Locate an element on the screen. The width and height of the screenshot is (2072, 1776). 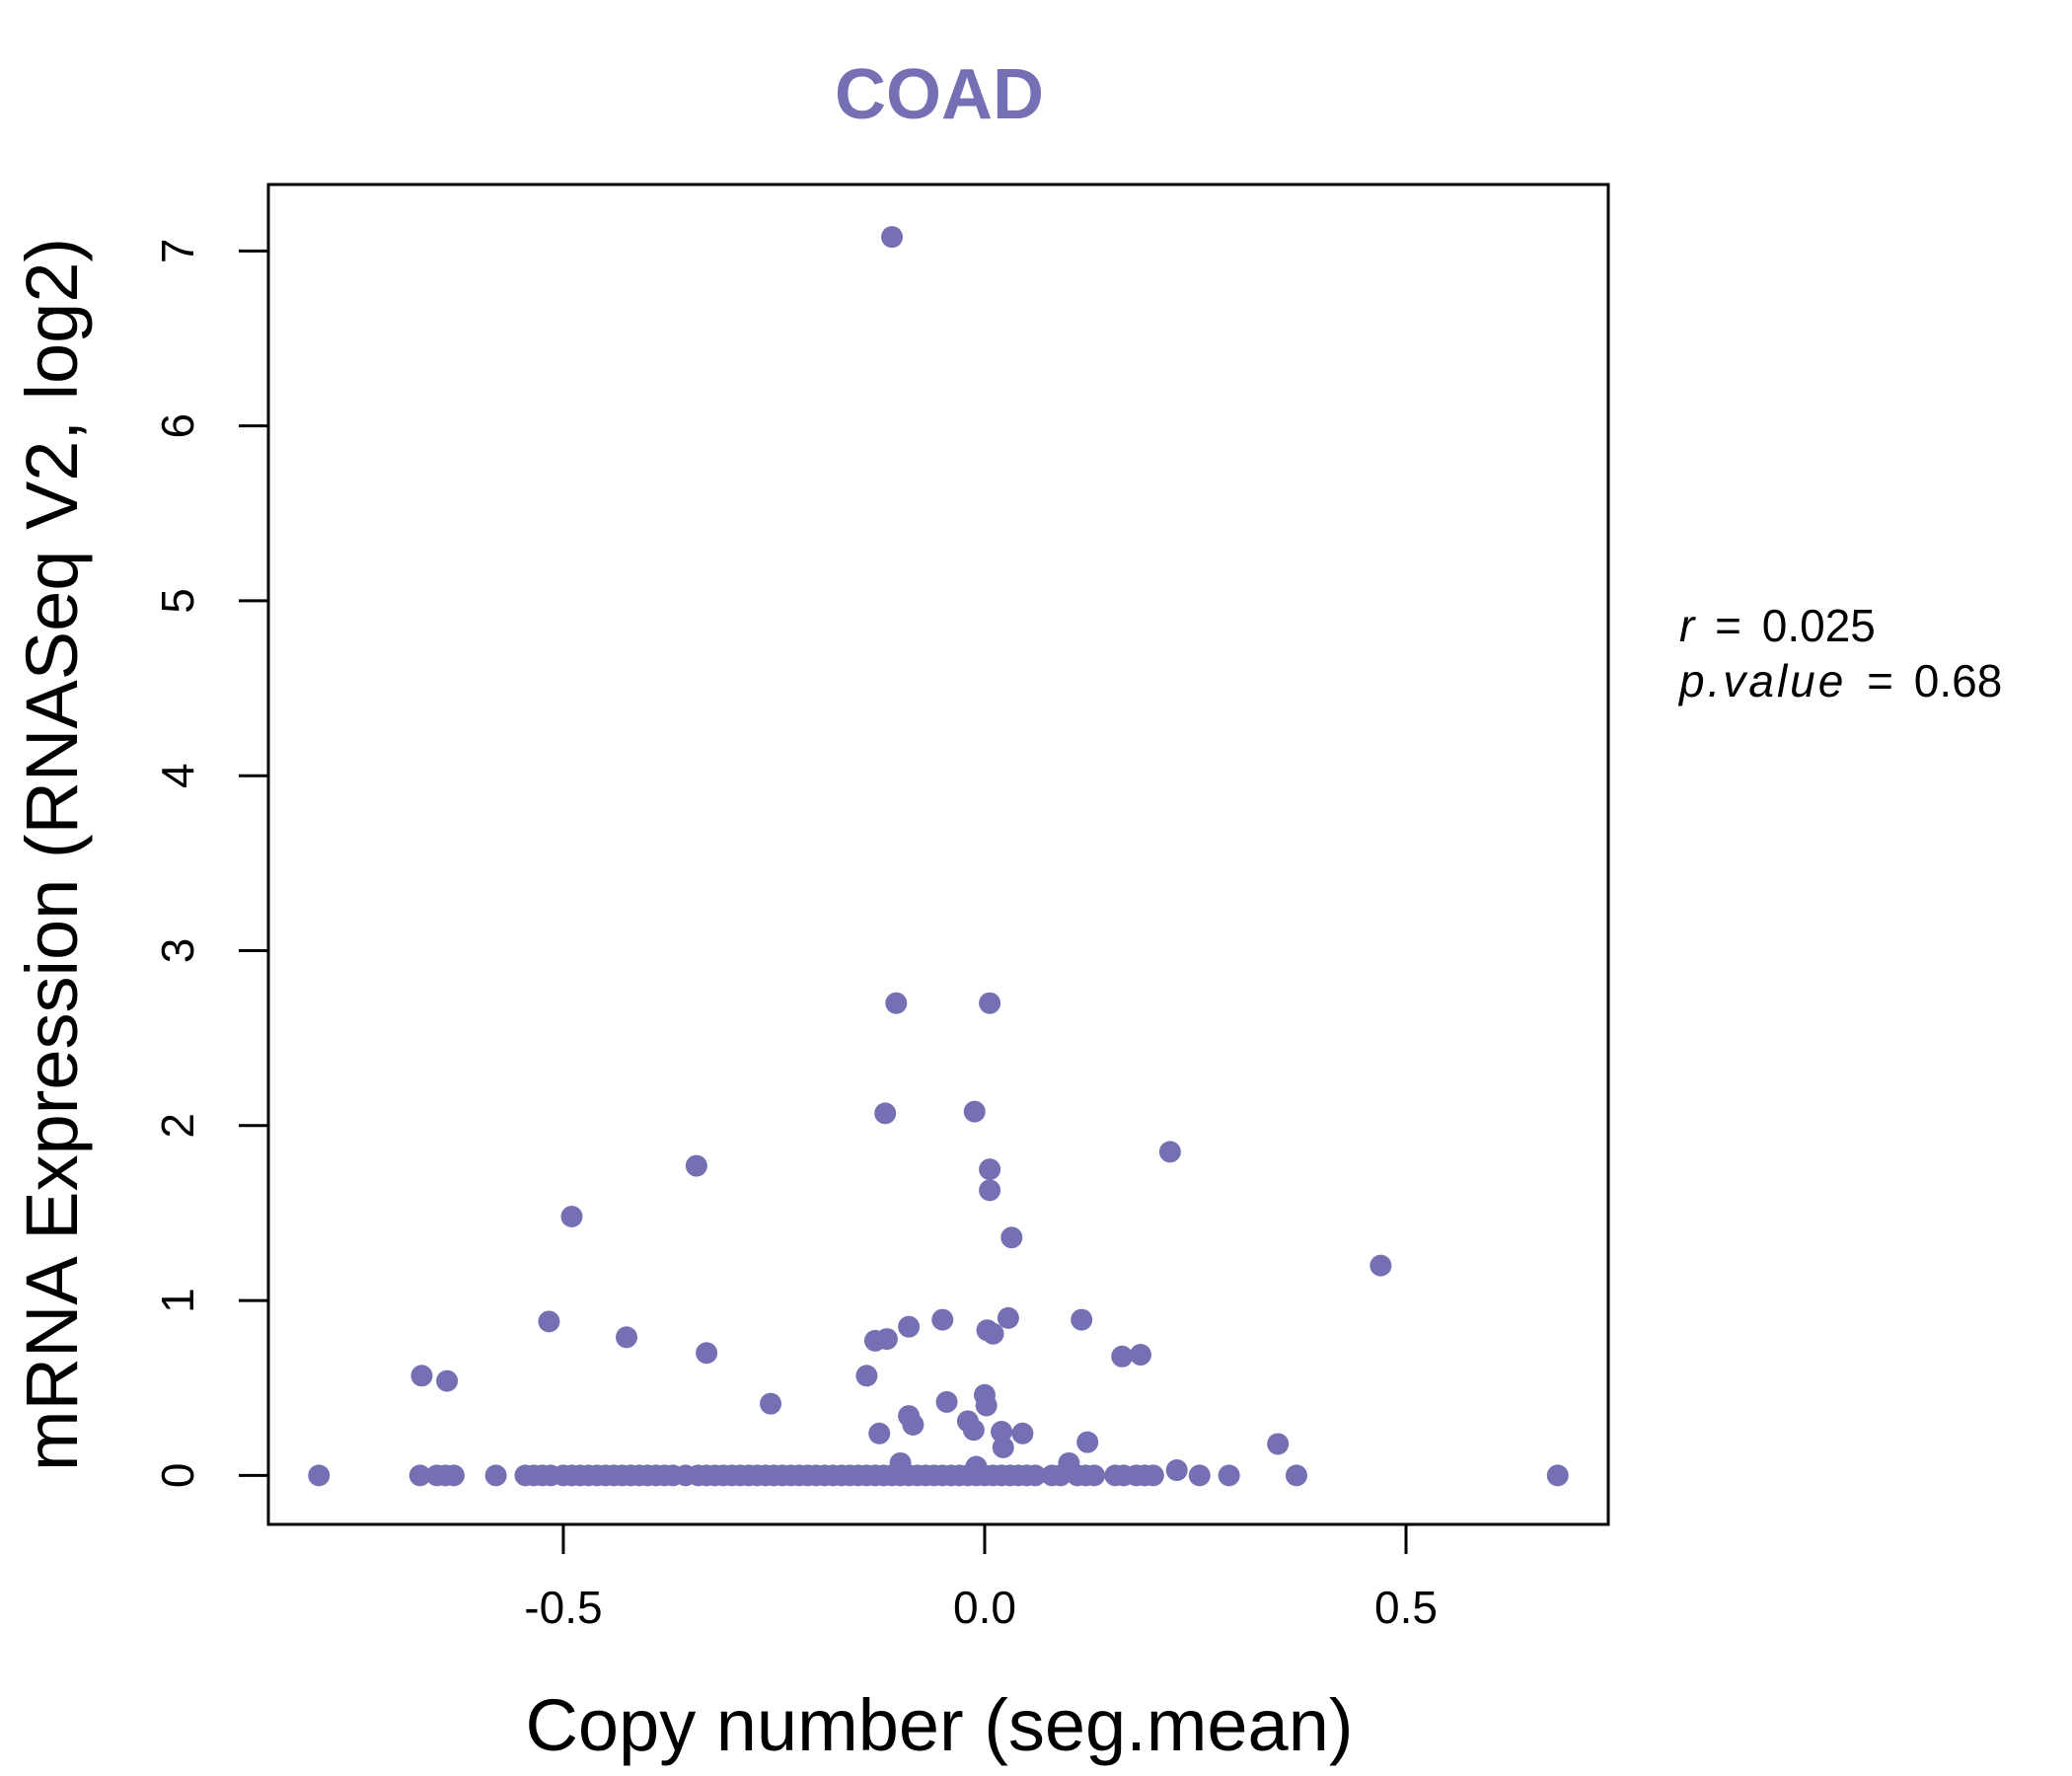
y-tick-label: 7 is located at coordinates (178, 252).